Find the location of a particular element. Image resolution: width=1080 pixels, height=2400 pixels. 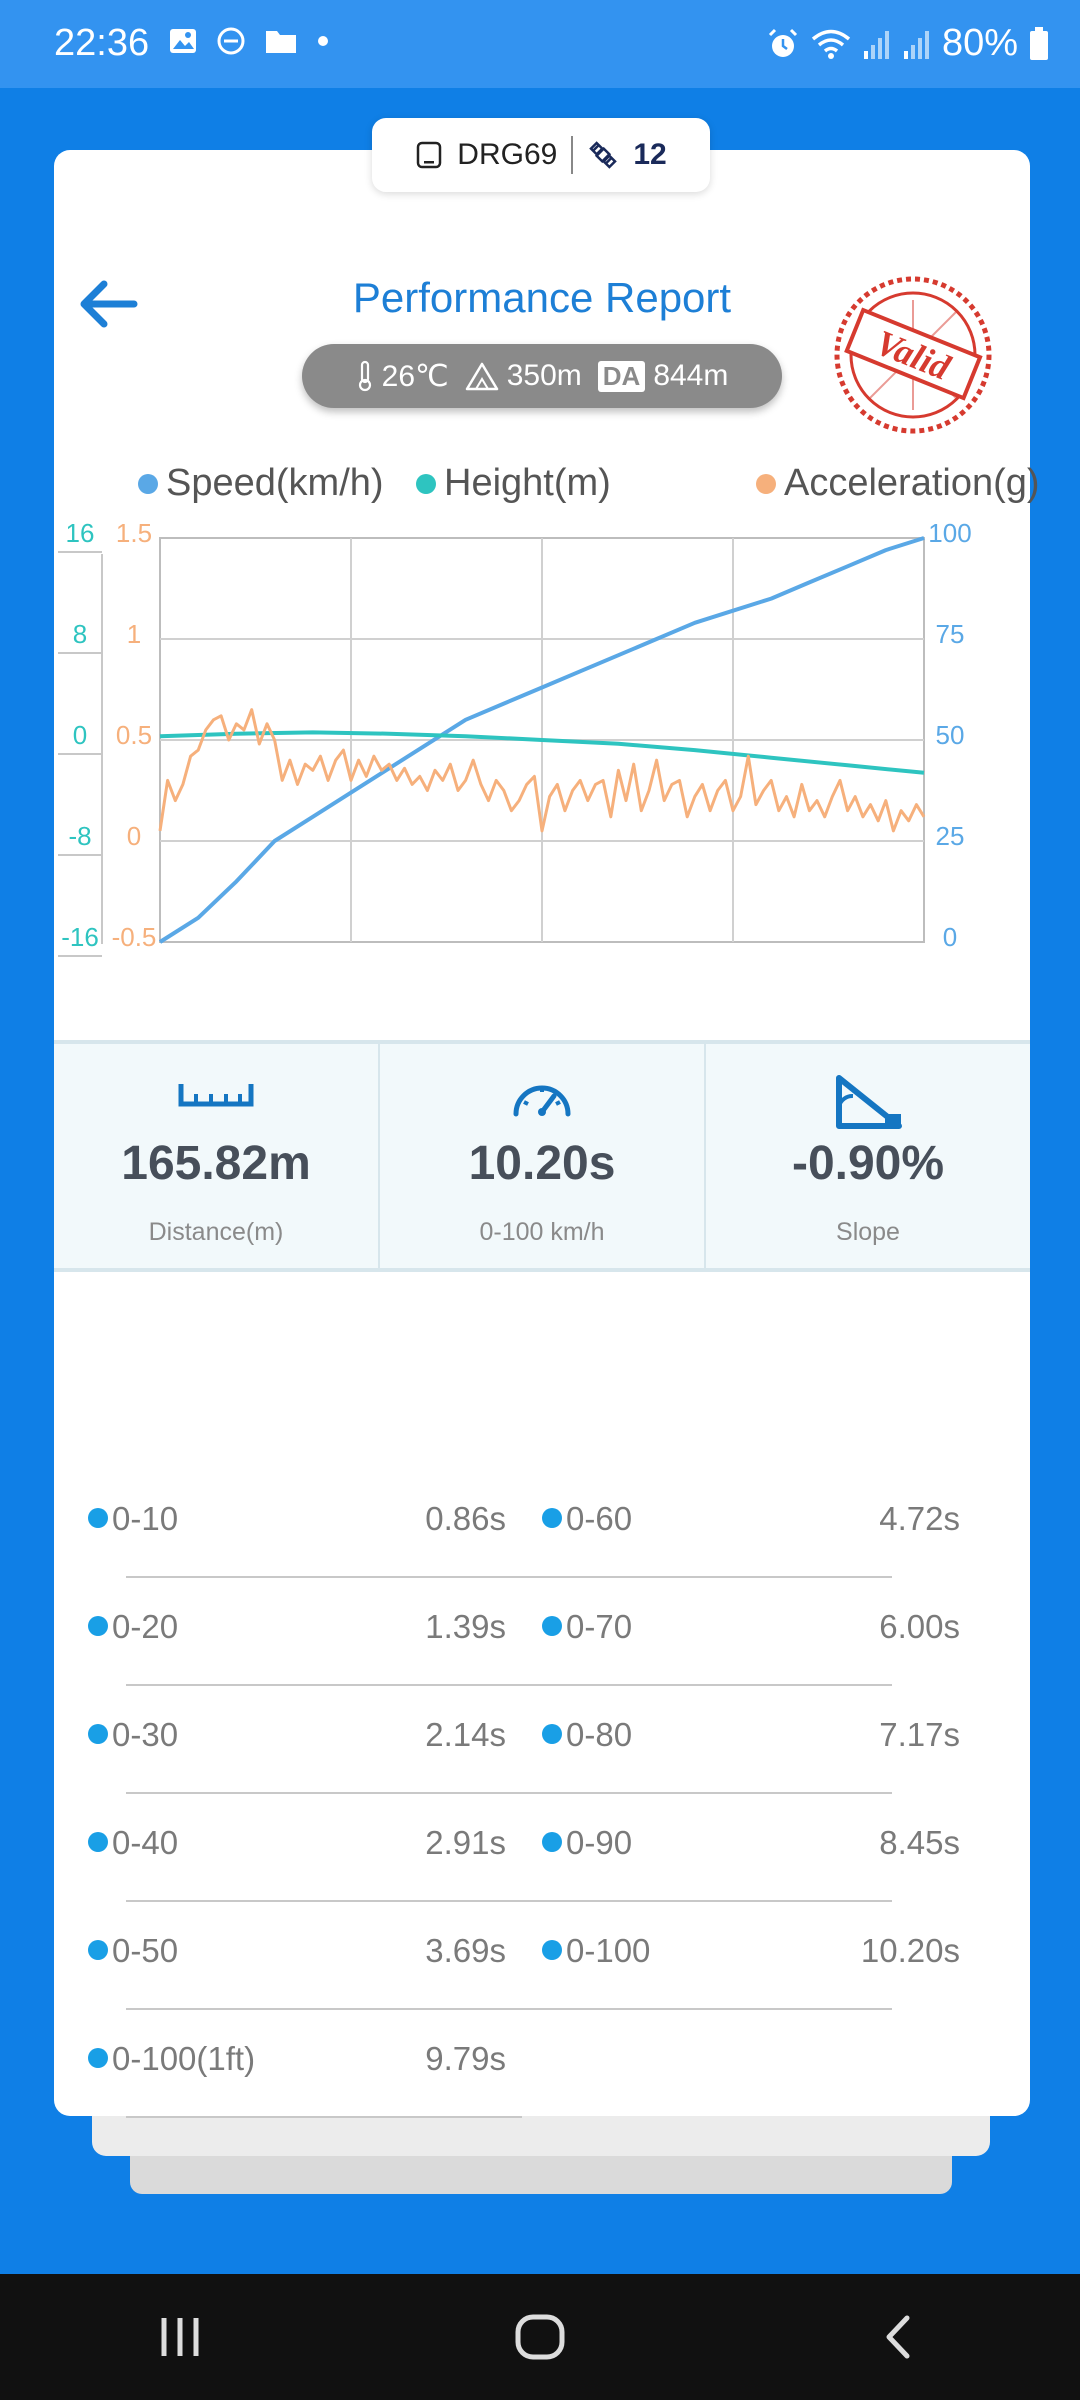

dnd-icon is located at coordinates (231, 41).